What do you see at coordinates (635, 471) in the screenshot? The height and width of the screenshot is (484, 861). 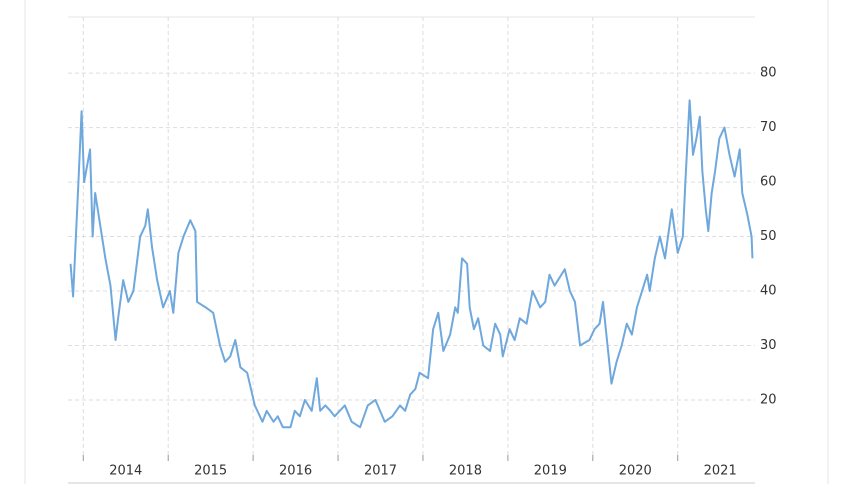 I see `x-tick-label: 2020` at bounding box center [635, 471].